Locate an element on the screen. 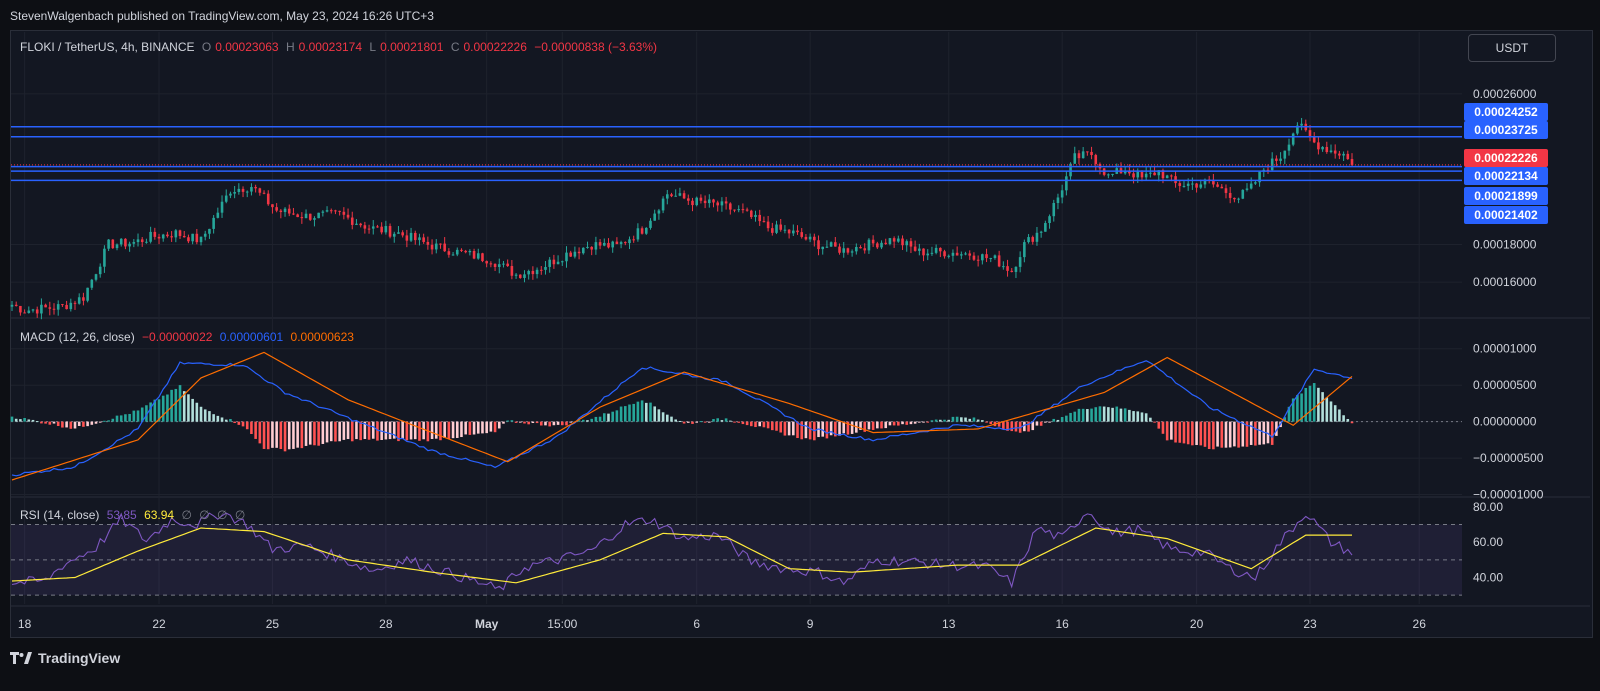 This screenshot has height=691, width=1600. macd-title: MACD (12, 26, close) is located at coordinates (77, 337).